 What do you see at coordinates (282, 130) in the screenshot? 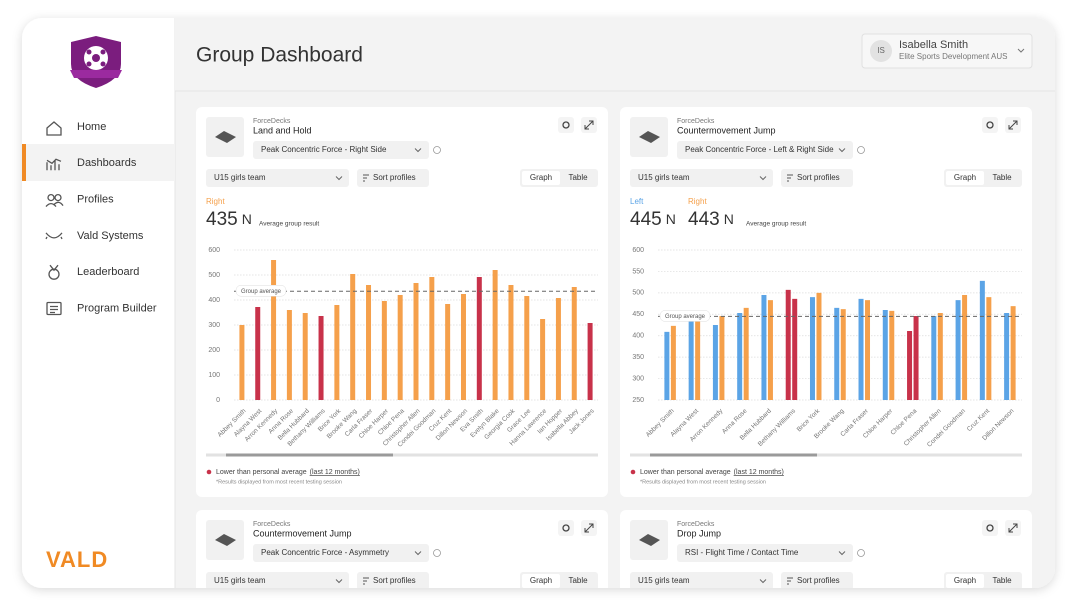
I see `test-name: Land and Hold` at bounding box center [282, 130].